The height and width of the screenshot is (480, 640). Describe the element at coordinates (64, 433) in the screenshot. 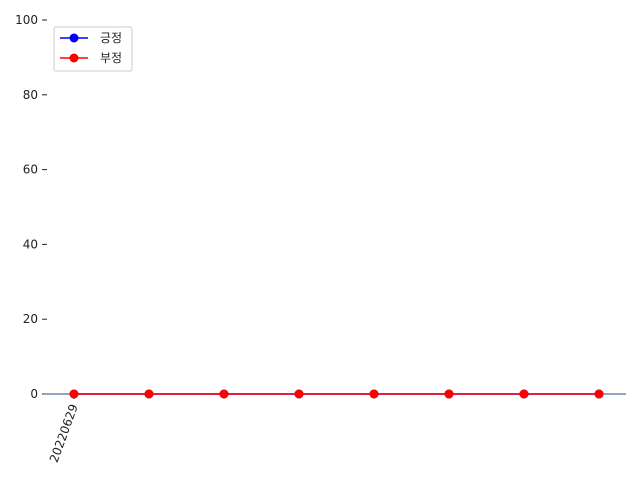

I see `x-tick-label: 20220629` at that location.